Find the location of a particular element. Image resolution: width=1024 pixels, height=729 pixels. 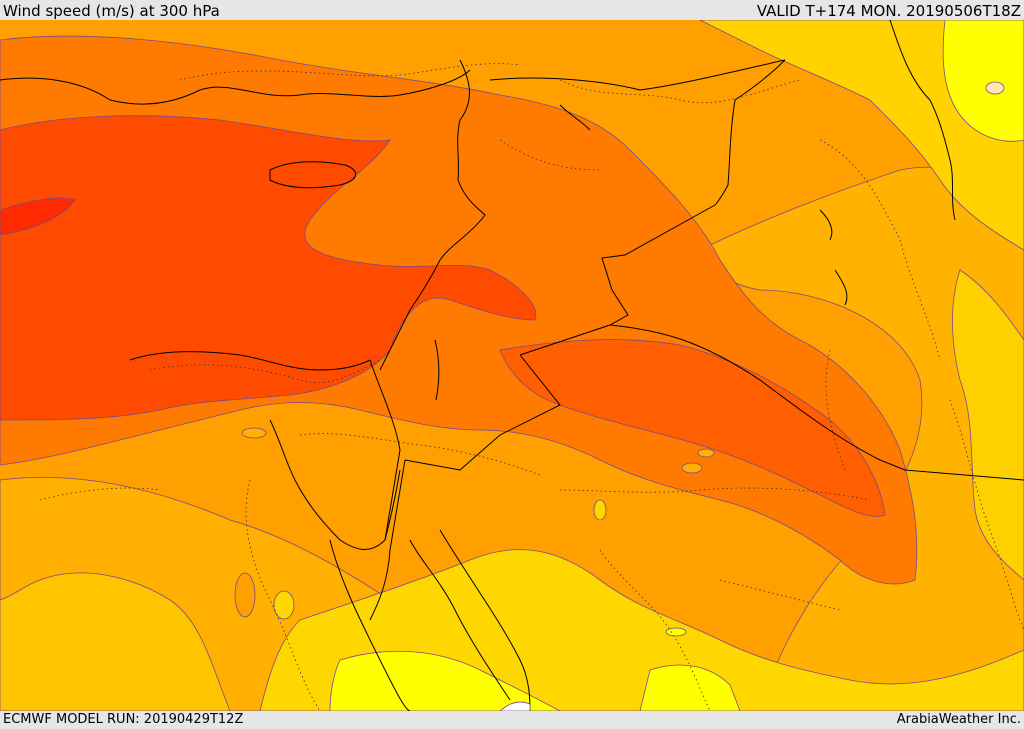

field-gold-northeast is located at coordinates (861, 135).